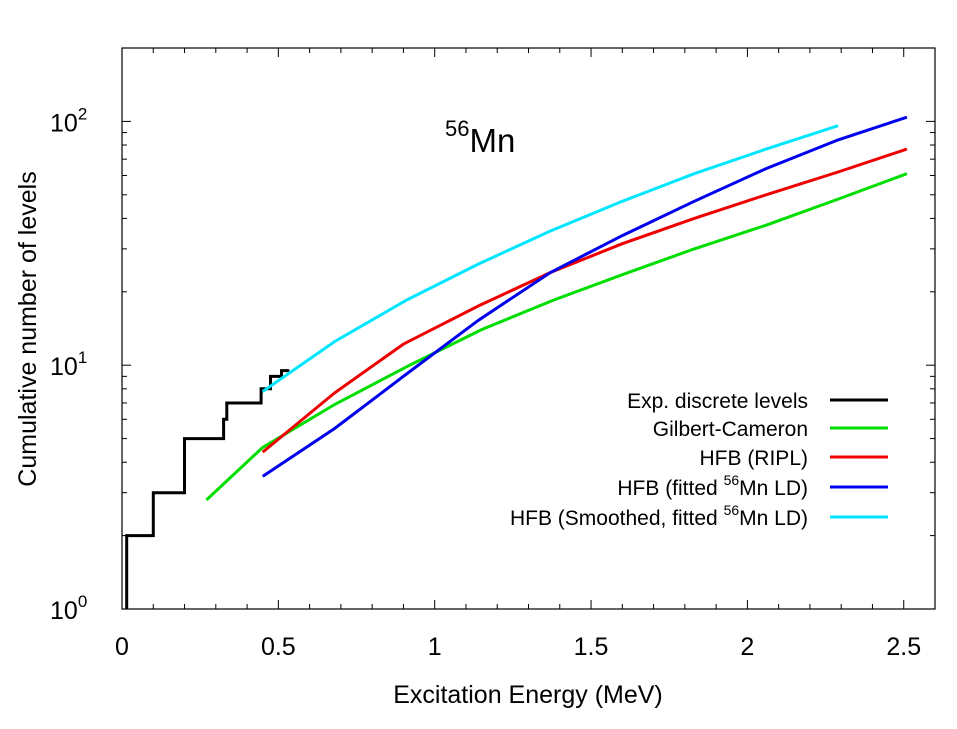  What do you see at coordinates (903, 647) in the screenshot?
I see `x-tick-label: 2.5` at bounding box center [903, 647].